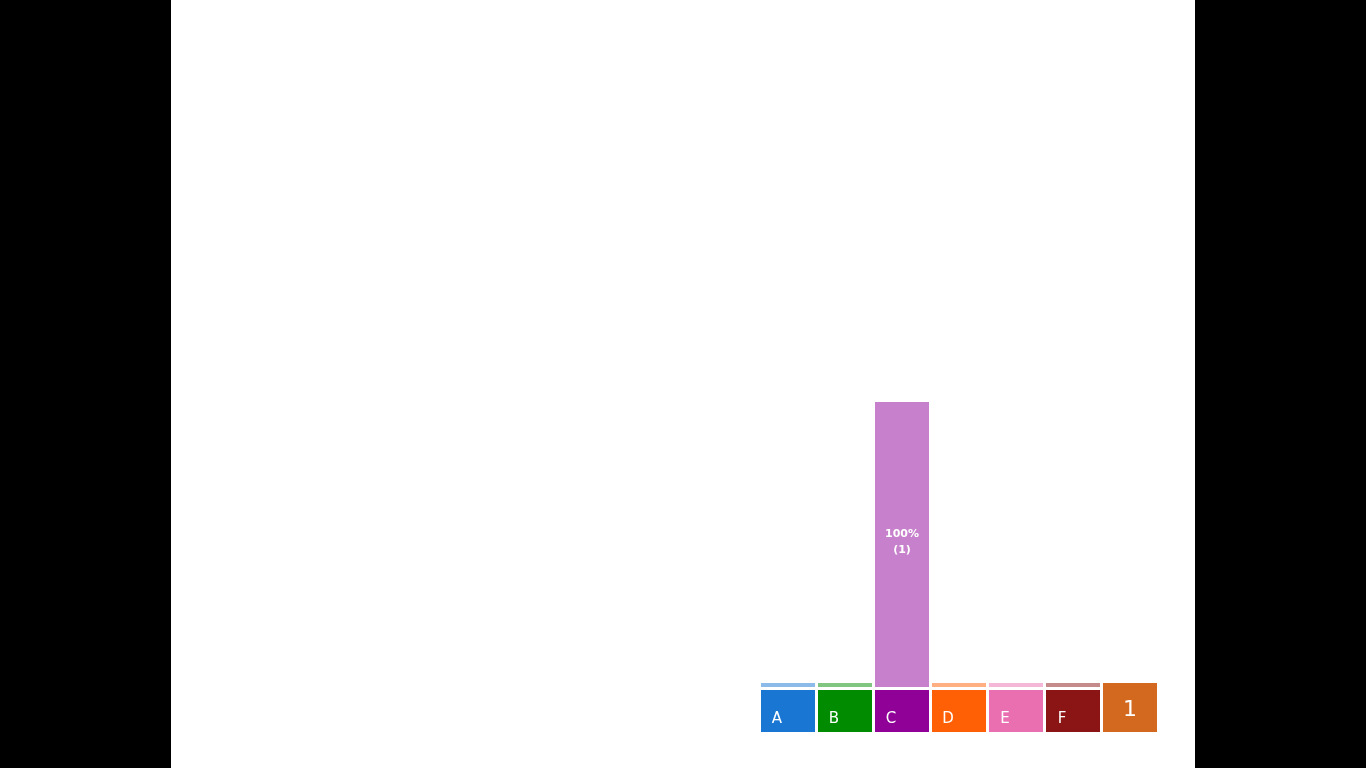 The width and height of the screenshot is (1366, 768). Describe the element at coordinates (1130, 708) in the screenshot. I see `text: 1` at that location.